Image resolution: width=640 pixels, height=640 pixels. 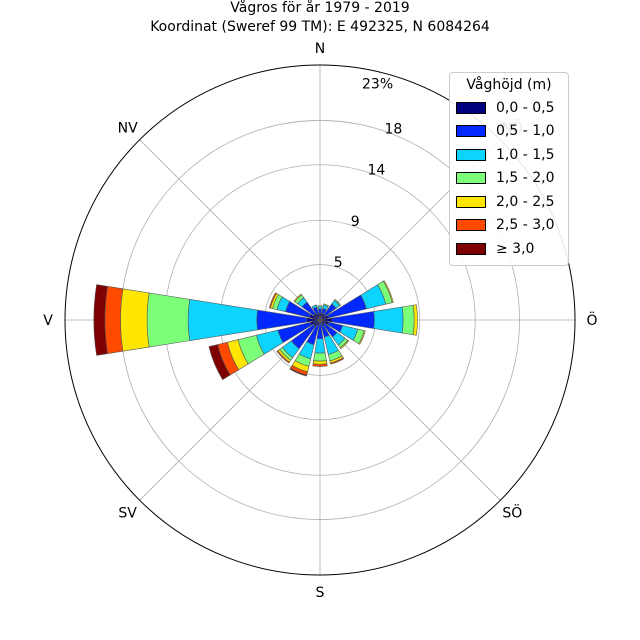 I want to click on compass-label-s: S, so click(x=320, y=593).